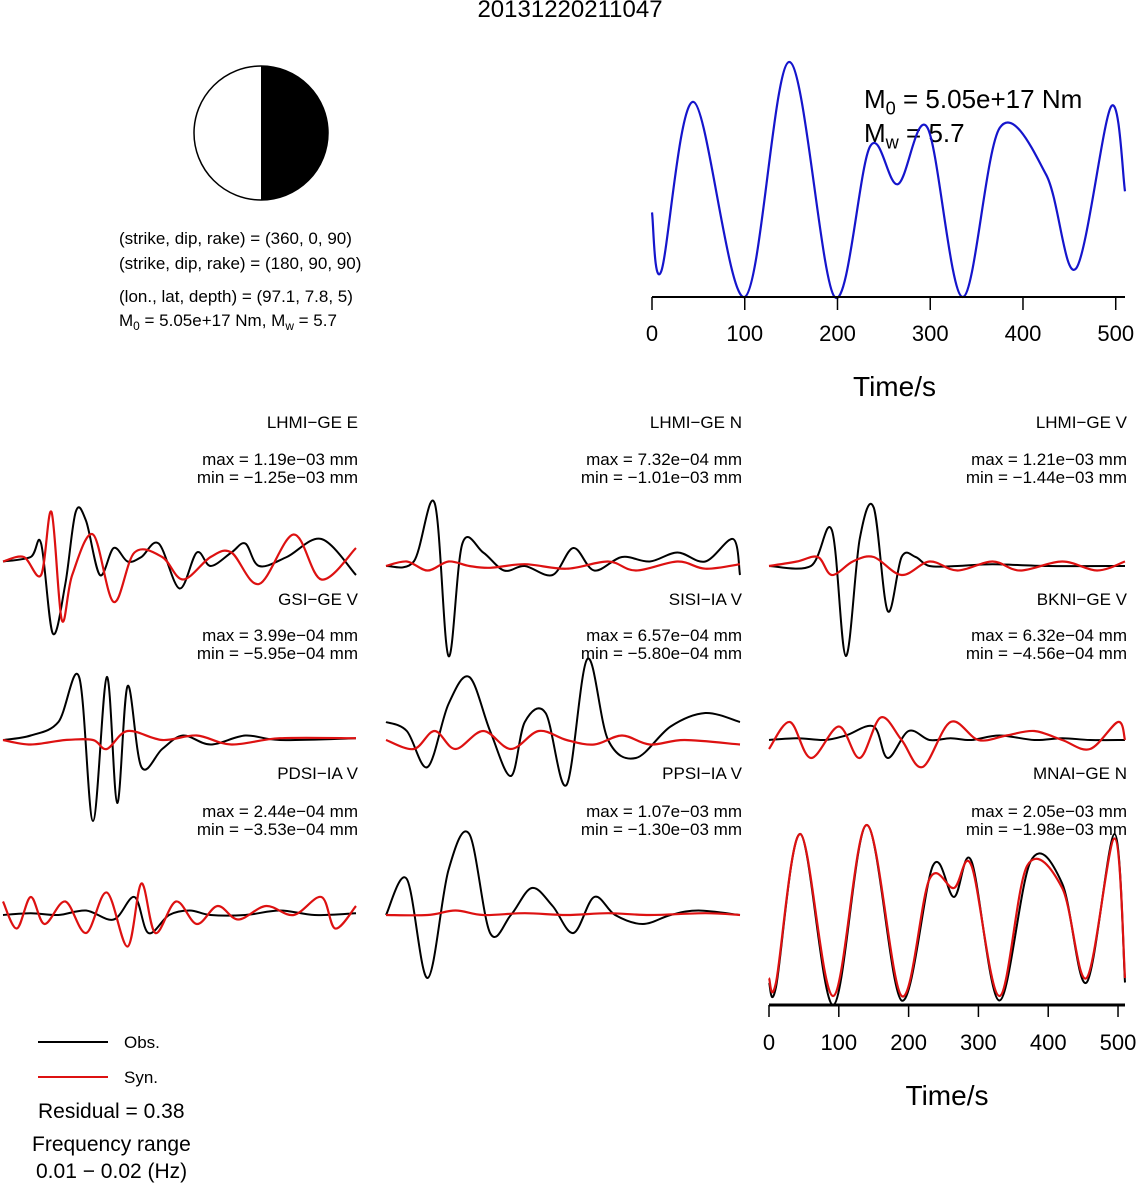 This screenshot has height=1185, width=1140. Describe the element at coordinates (1049, 811) in the screenshot. I see `station-max-amplitude: max = 2.05e−03 mm` at that location.